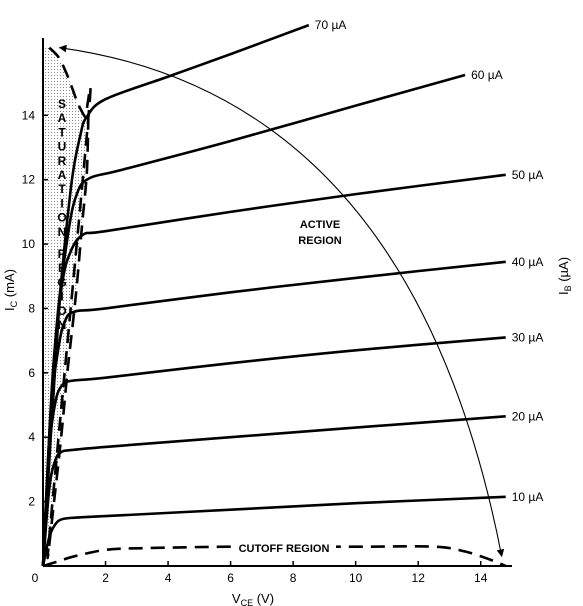 This screenshot has height=606, width=583. What do you see at coordinates (528, 497) in the screenshot?
I see `curve-label: 10 µA` at bounding box center [528, 497].